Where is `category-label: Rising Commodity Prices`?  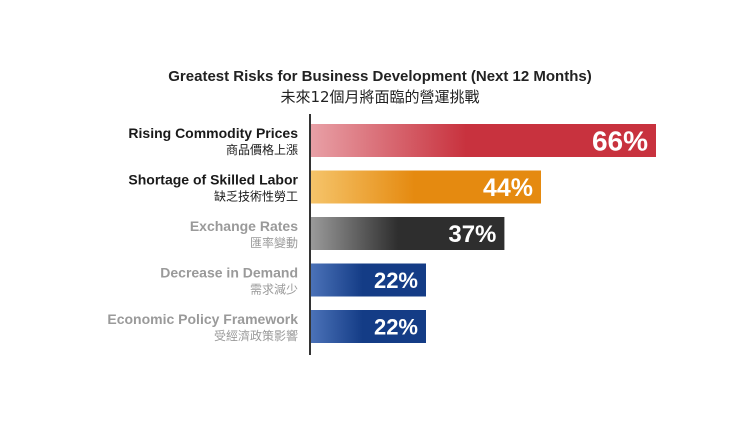
category-label: Rising Commodity Prices is located at coordinates (213, 133).